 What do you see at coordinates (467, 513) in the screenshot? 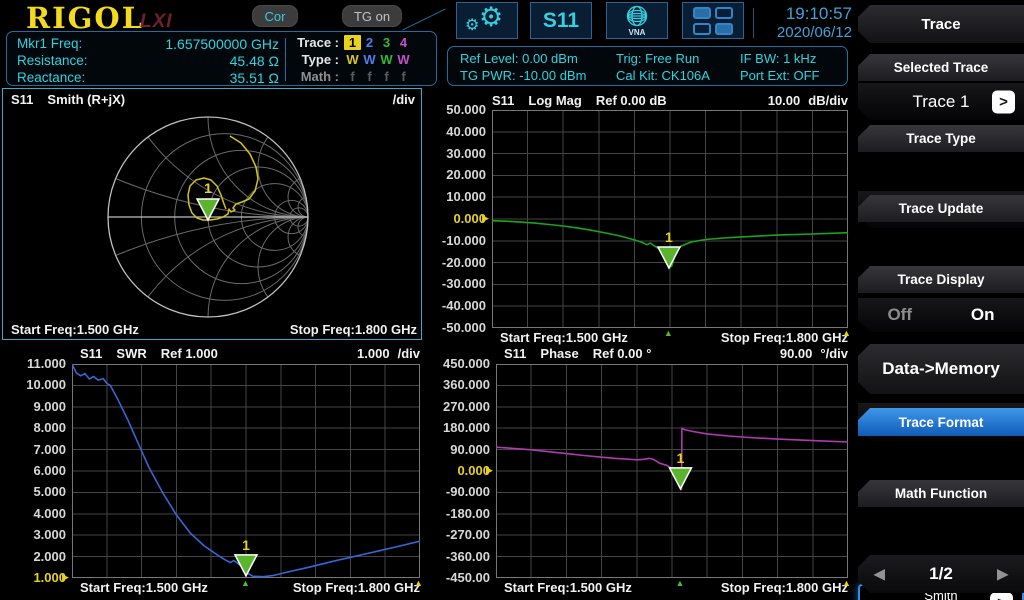
I see `y-tick-label: -180.00` at bounding box center [467, 513].